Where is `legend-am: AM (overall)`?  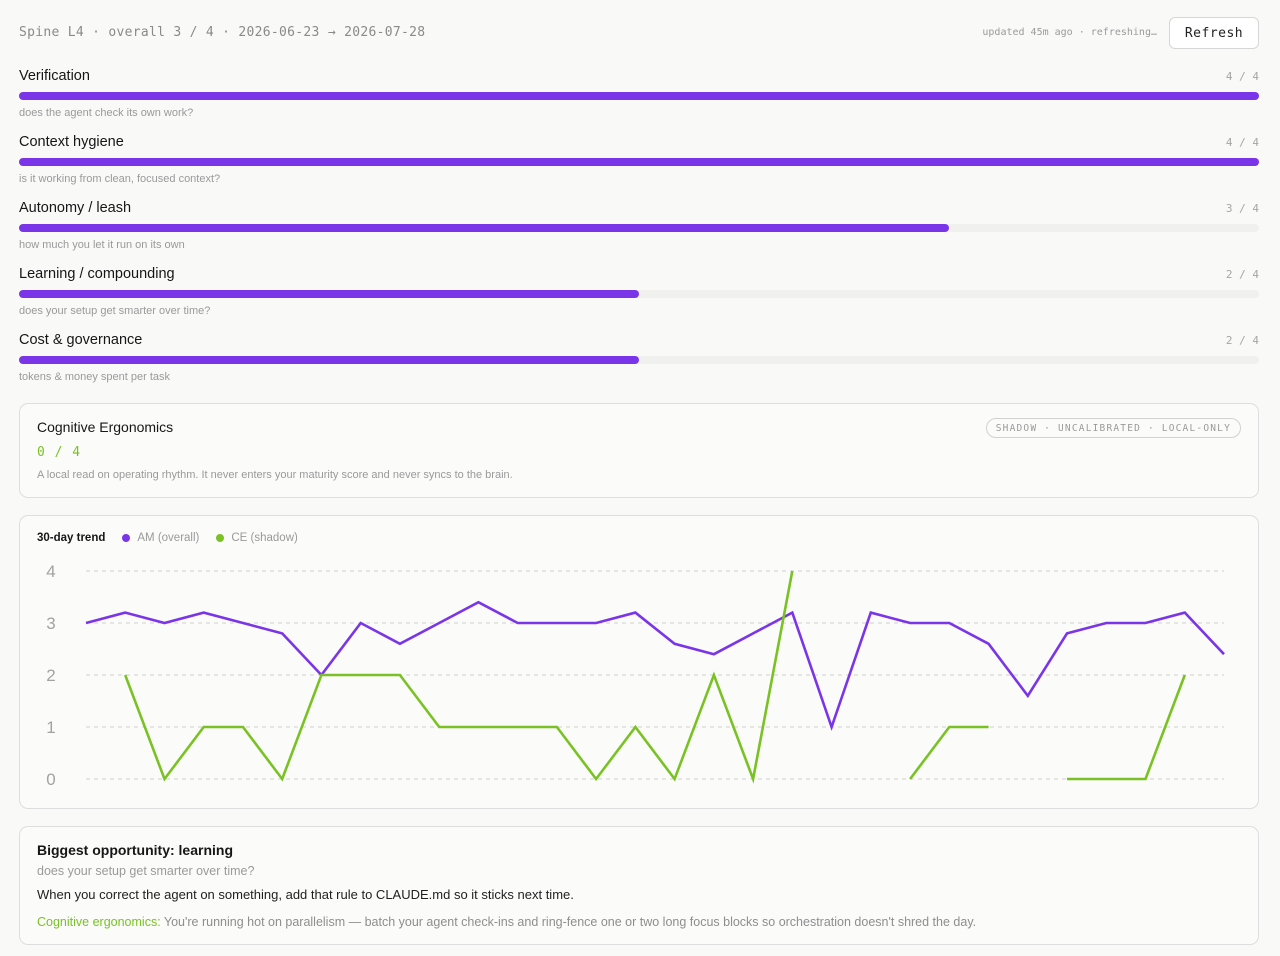 legend-am: AM (overall) is located at coordinates (160, 538).